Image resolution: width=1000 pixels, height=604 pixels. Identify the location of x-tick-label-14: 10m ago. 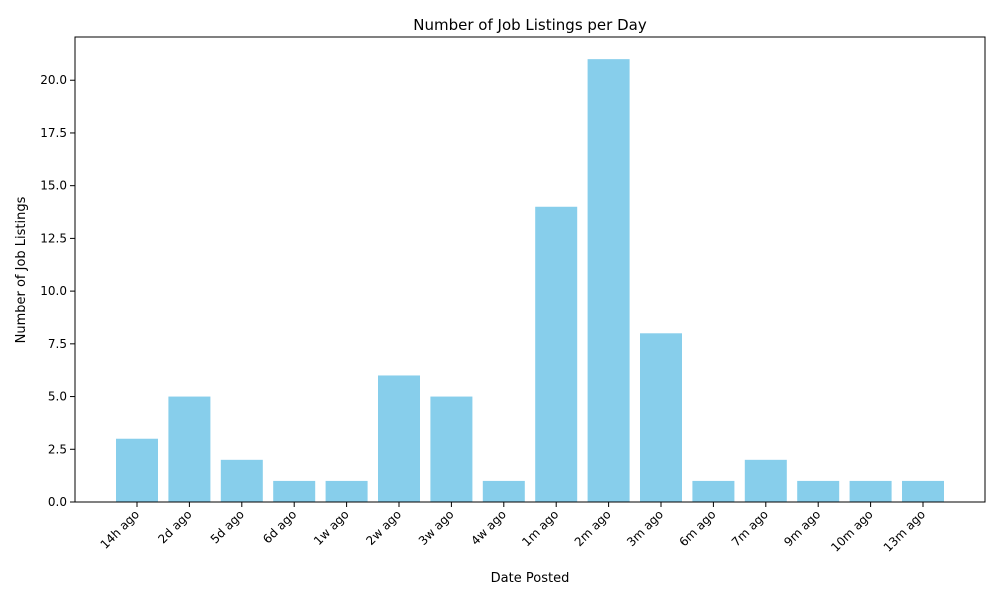
(851, 530).